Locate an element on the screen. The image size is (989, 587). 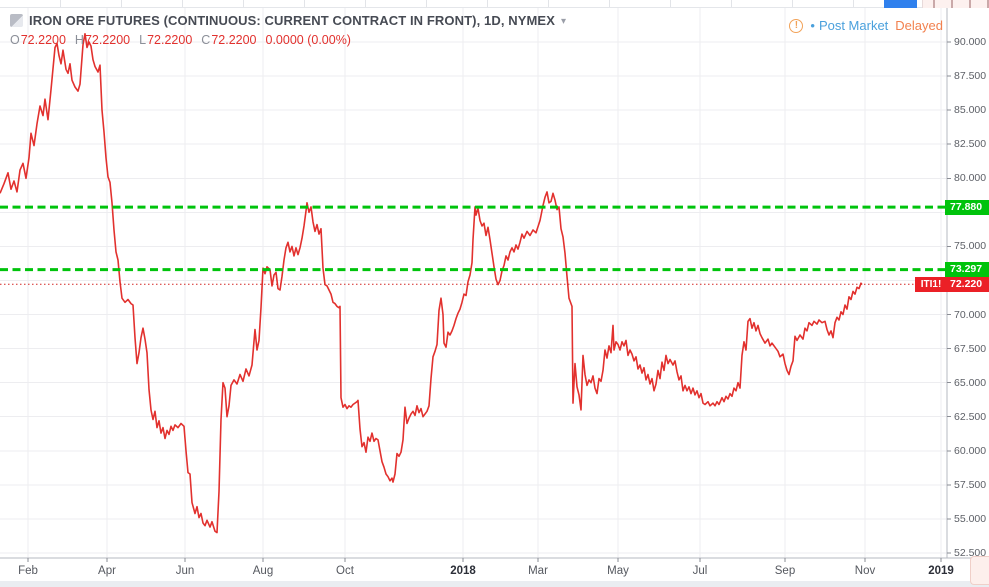
time-tick-label: Feb is located at coordinates (28, 571).